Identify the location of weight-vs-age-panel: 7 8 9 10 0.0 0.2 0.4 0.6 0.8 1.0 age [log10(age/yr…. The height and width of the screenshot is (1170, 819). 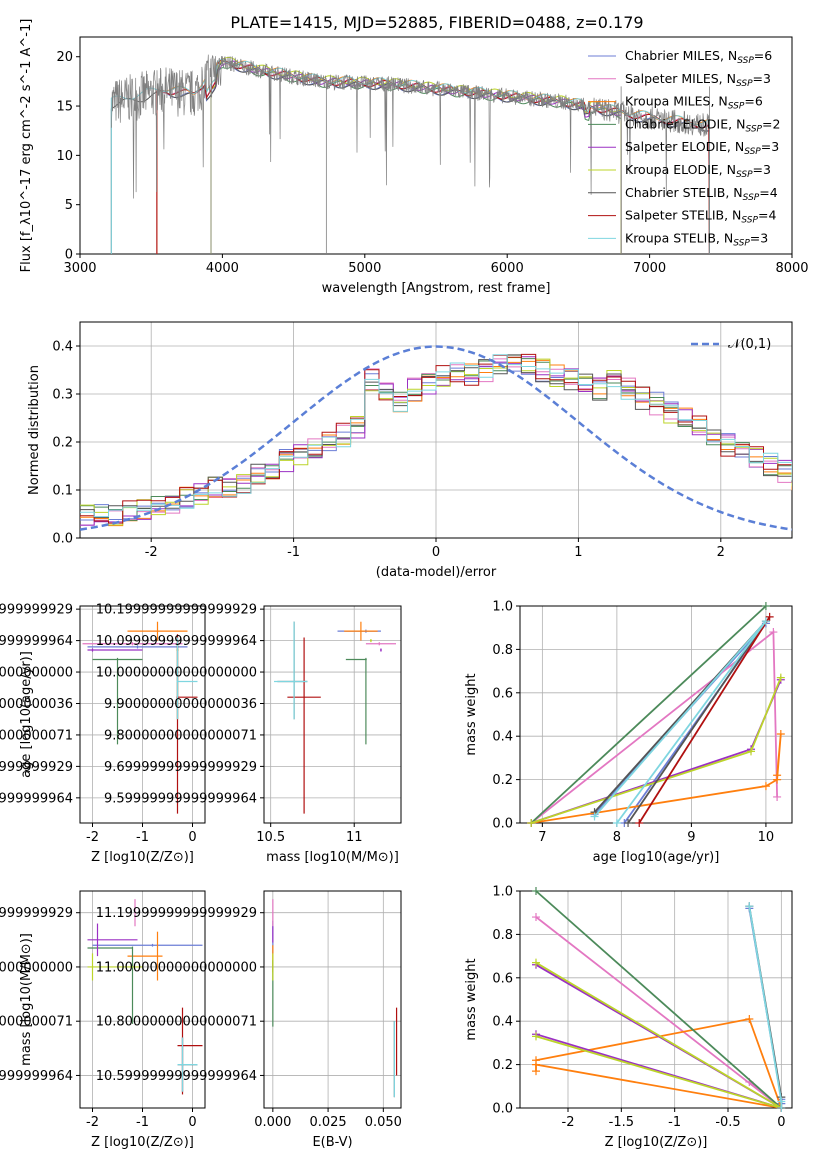
(628, 732).